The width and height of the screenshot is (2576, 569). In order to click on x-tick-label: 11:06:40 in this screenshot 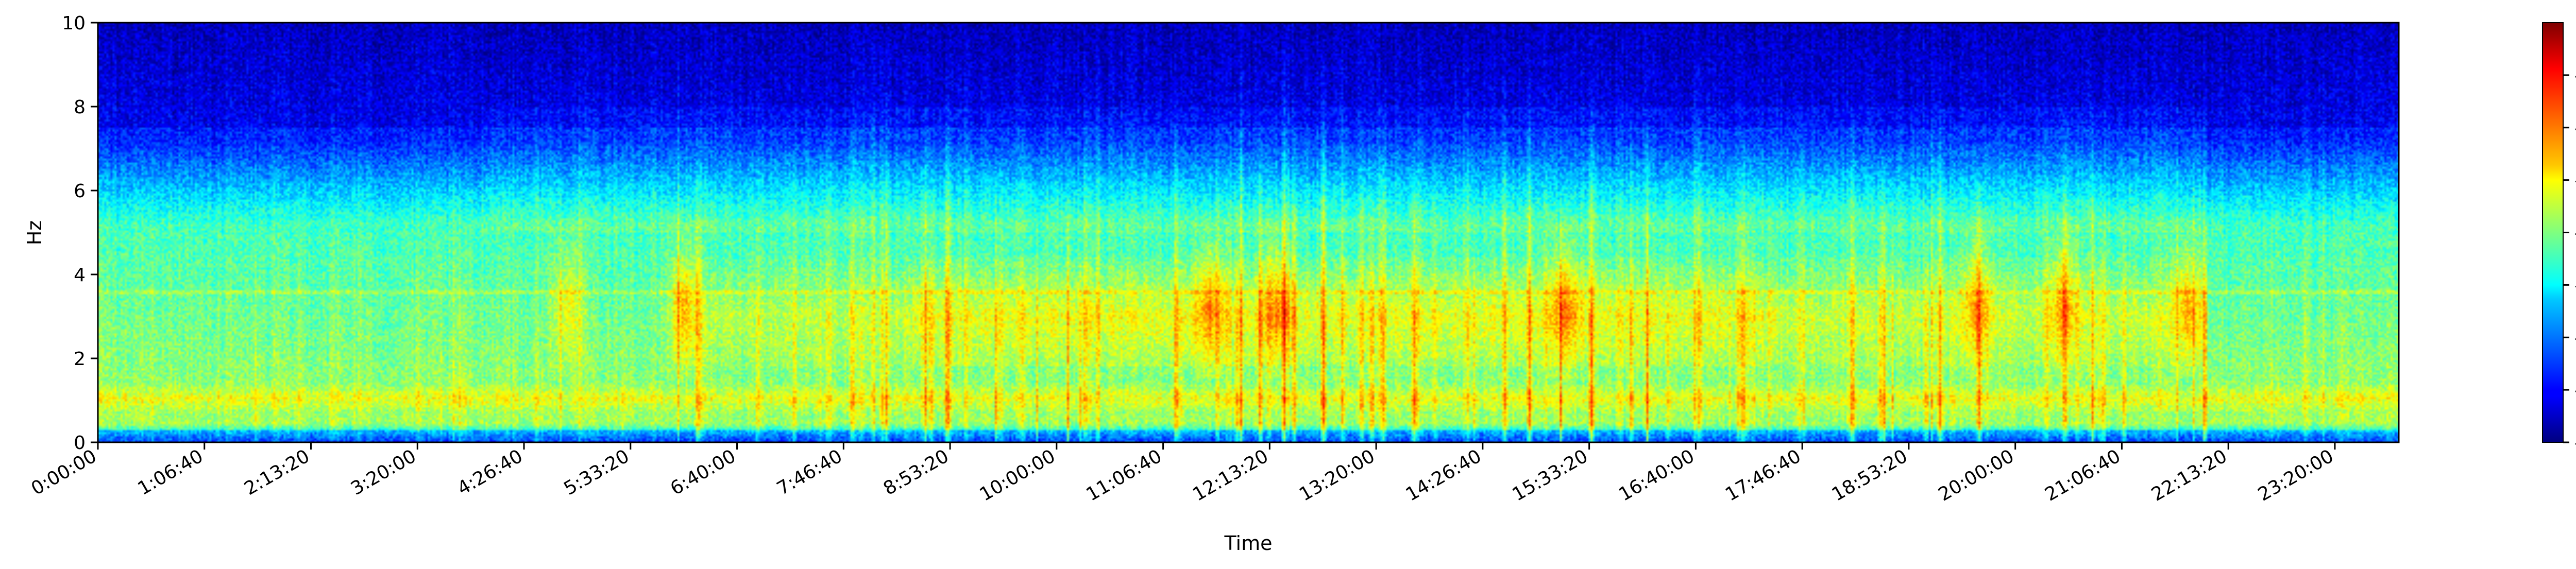, I will do `click(1124, 475)`.